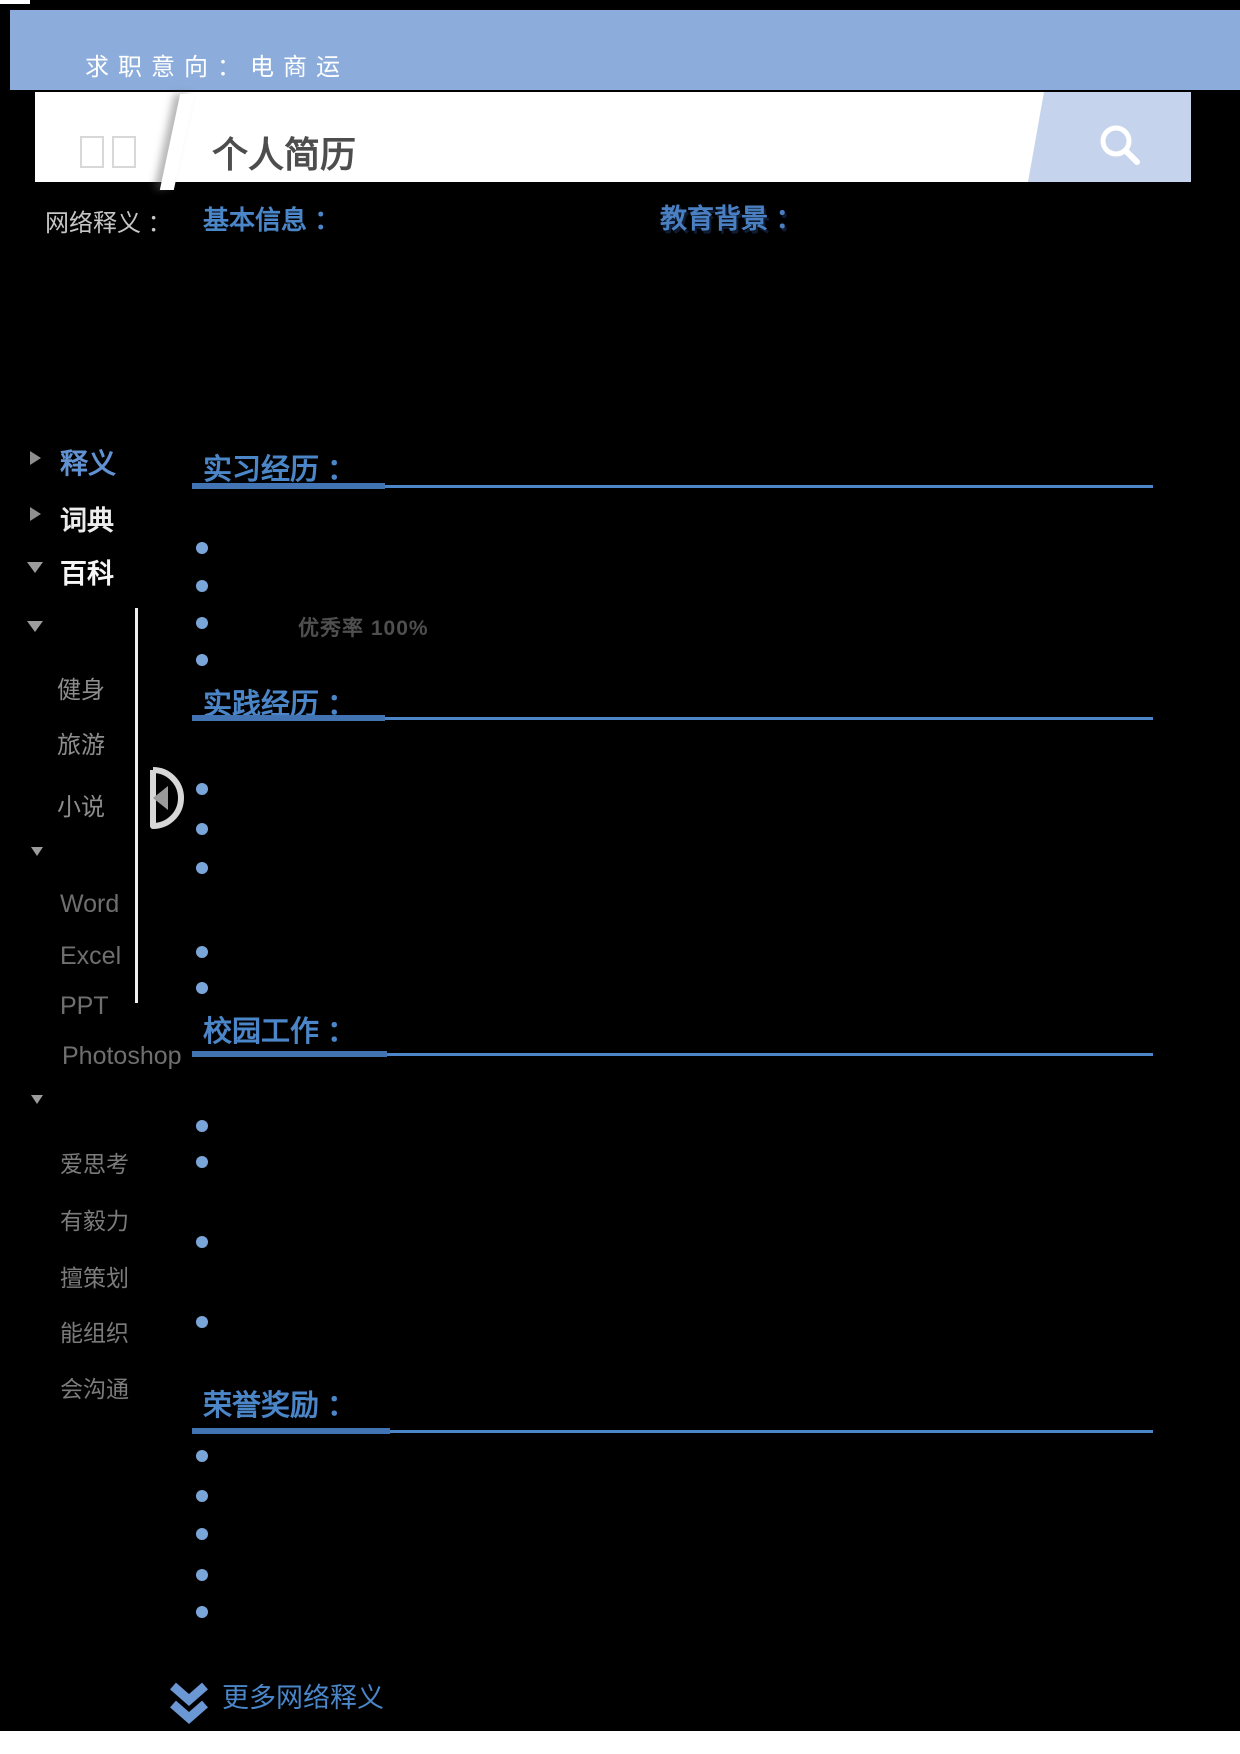  Describe the element at coordinates (15, 2) in the screenshot. I see `page-corner-sliver` at that location.